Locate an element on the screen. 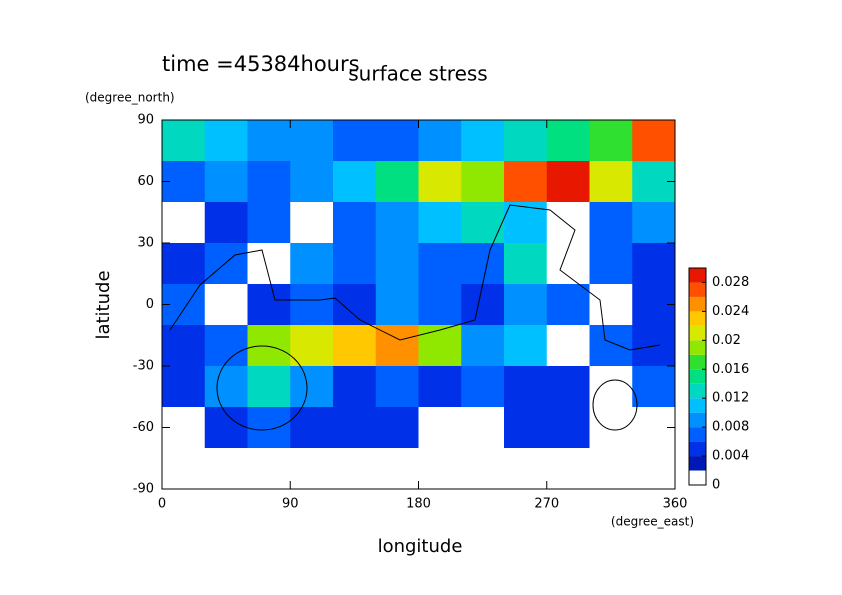 The height and width of the screenshot is (595, 842). x-tick-label: 270 is located at coordinates (546, 504).